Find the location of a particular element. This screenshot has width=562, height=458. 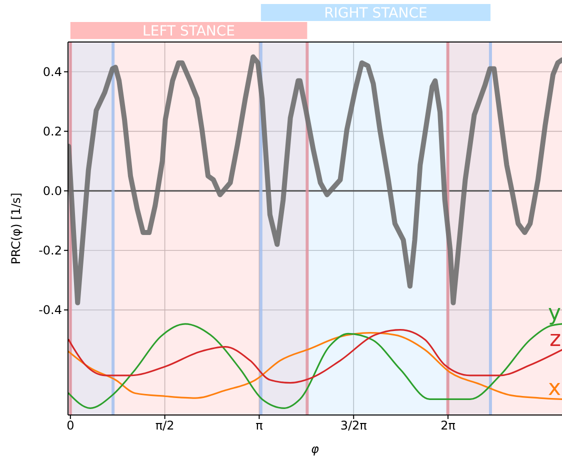

band-label: RIGHT STANCE is located at coordinates (376, 14).